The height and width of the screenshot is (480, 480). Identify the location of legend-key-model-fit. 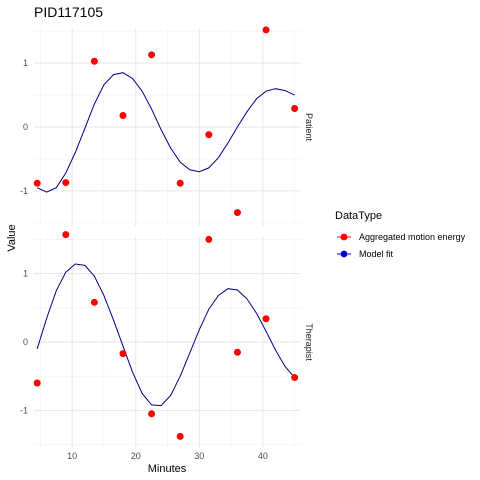
(344, 254).